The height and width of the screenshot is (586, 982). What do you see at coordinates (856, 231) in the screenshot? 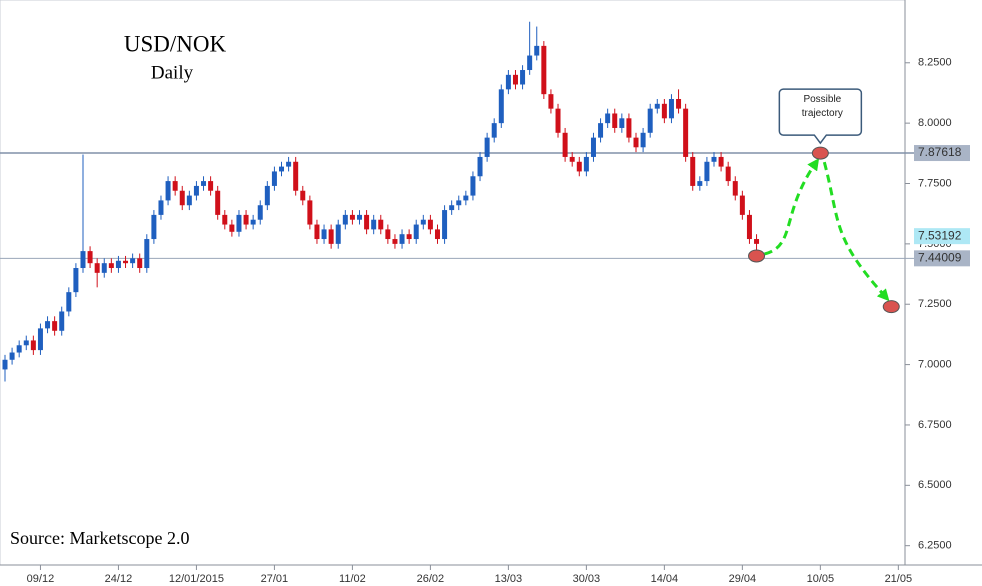
I see `projection-path` at bounding box center [856, 231].